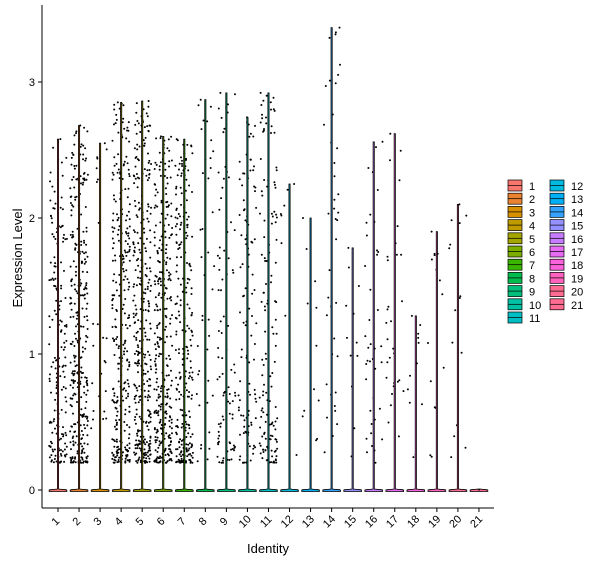  I want to click on x-tick-label: 21, so click(476, 521).